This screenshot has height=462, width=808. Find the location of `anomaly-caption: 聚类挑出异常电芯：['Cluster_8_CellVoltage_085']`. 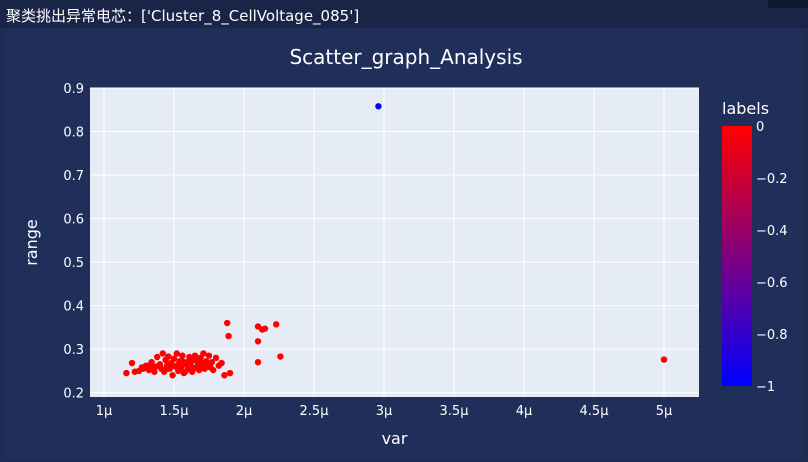

anomaly-caption: 聚类挑出异常电芯：['Cluster_8_CellVoltage_085'] is located at coordinates (183, 16).